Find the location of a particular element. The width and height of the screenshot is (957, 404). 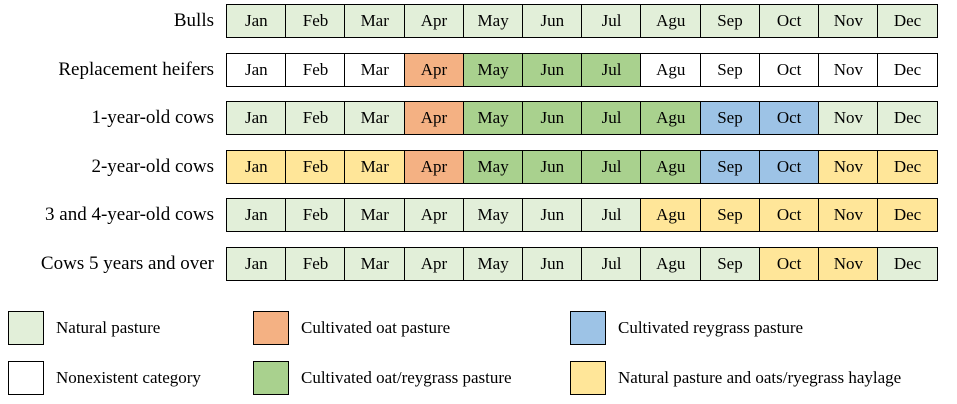

row-label: 1-year-old cows is located at coordinates (152, 118).